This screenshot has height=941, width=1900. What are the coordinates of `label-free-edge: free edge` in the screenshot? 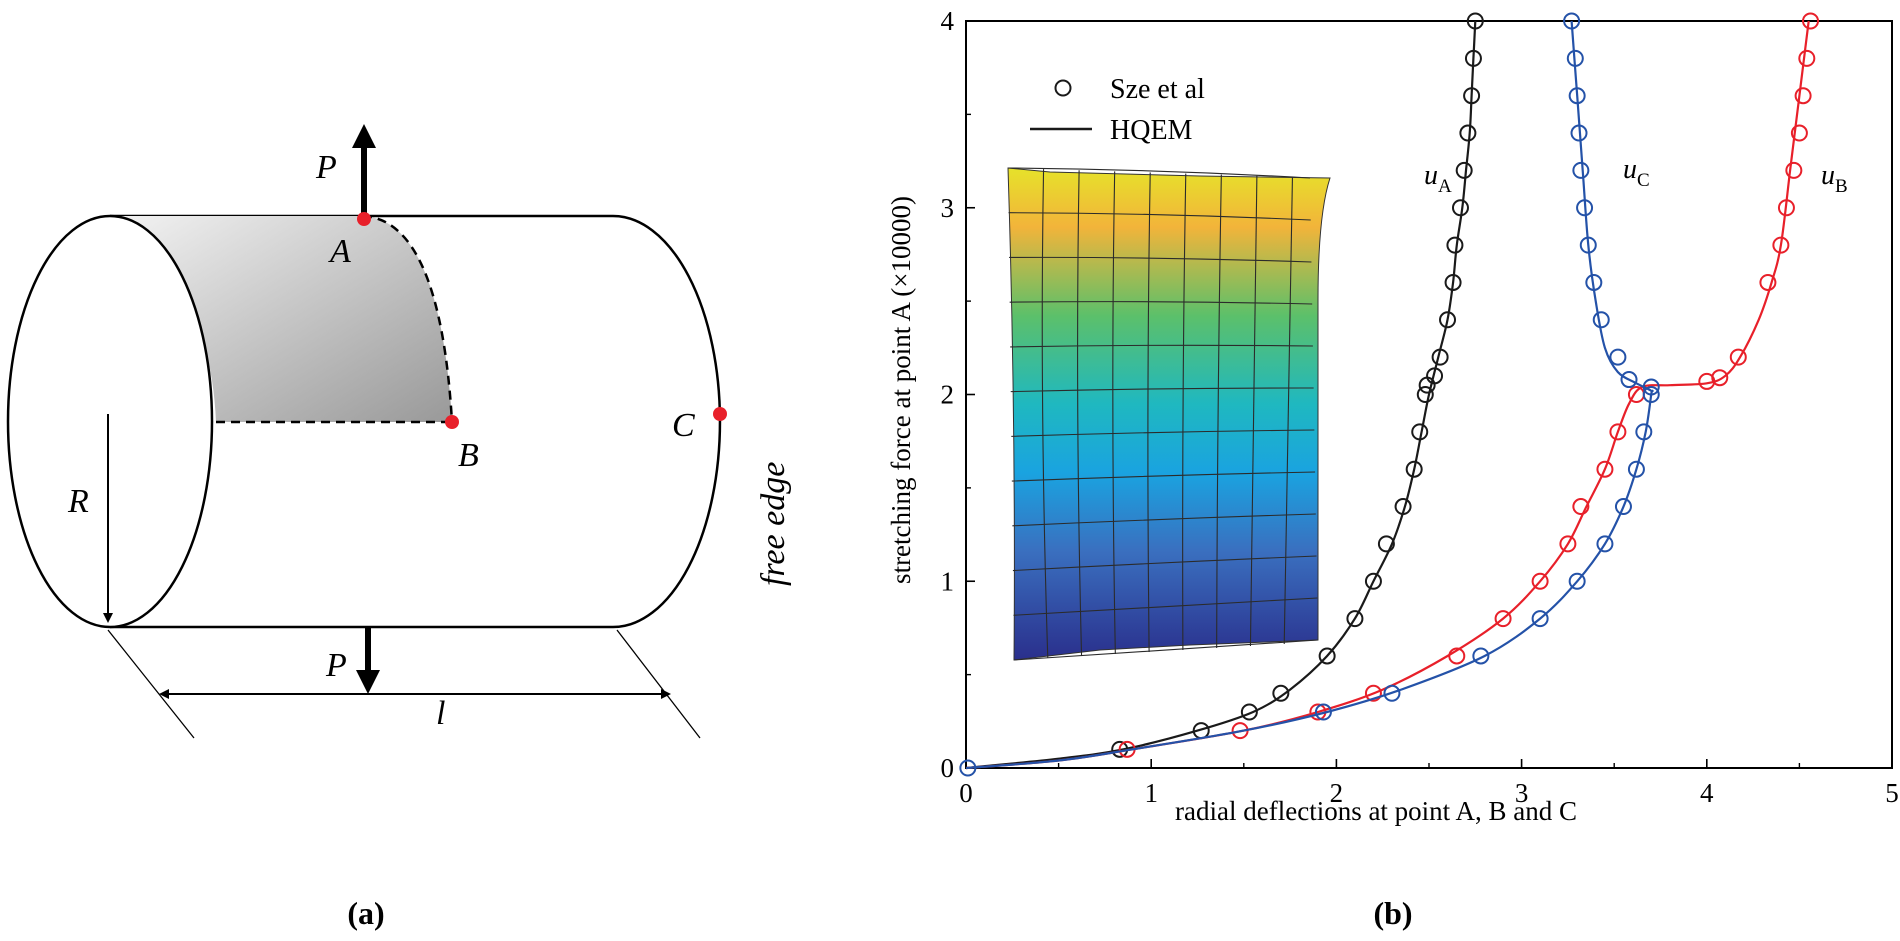 It's located at (773, 524).